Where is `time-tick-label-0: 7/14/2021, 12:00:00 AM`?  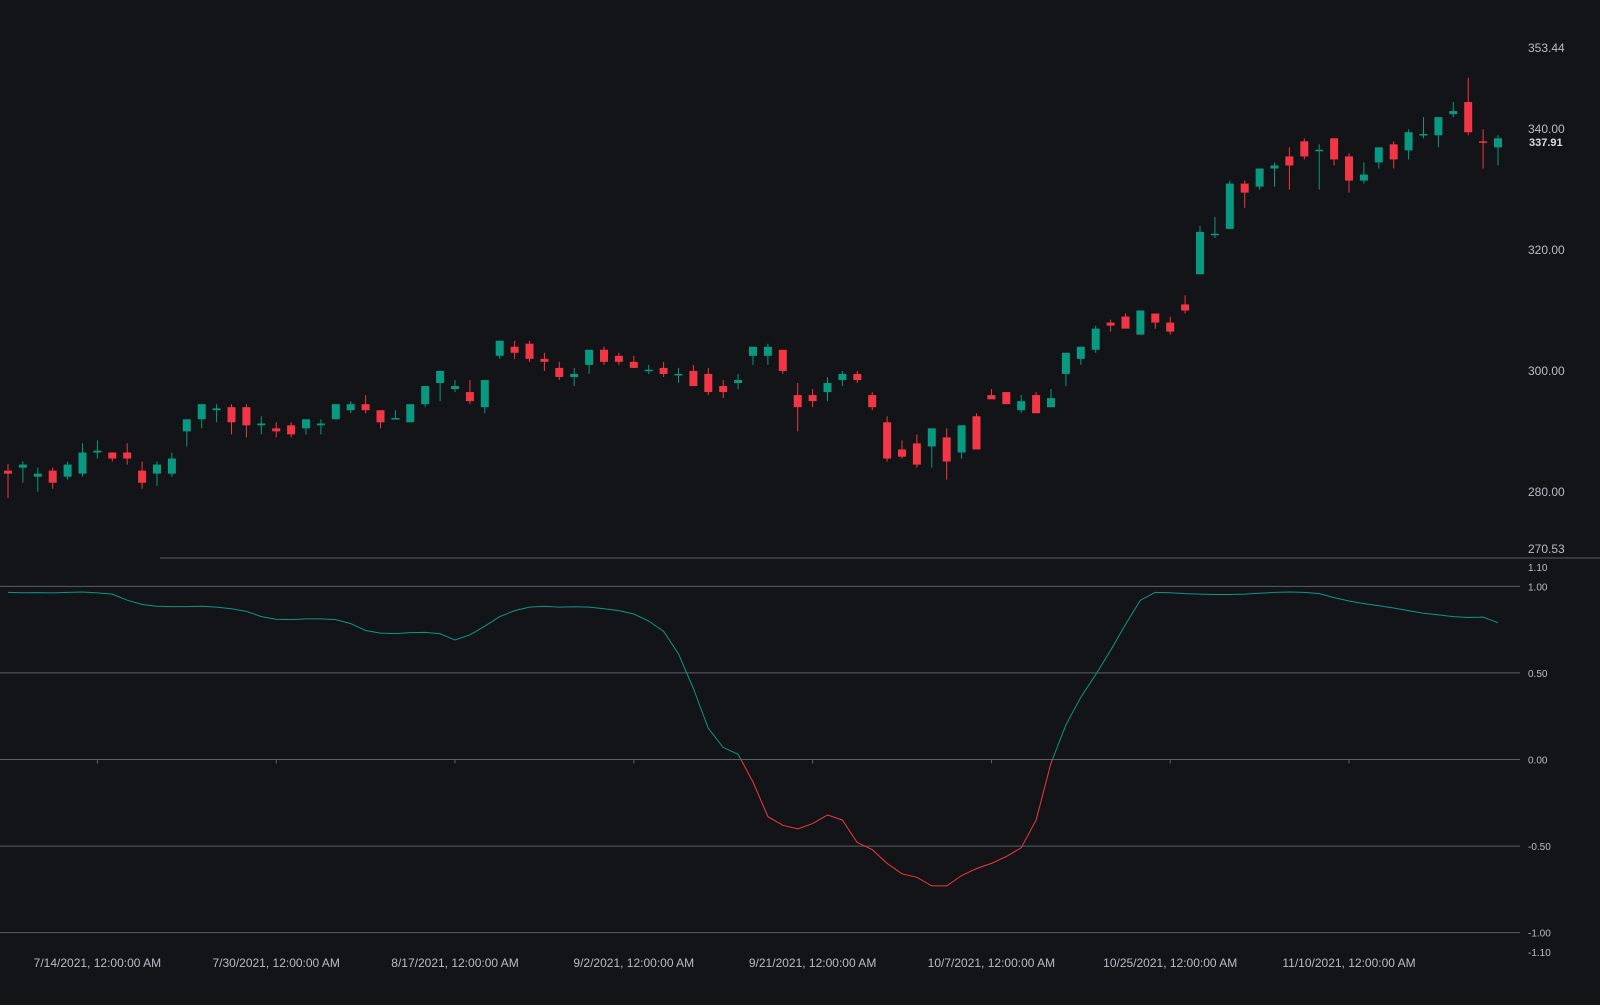 time-tick-label-0: 7/14/2021, 12:00:00 AM is located at coordinates (97, 963).